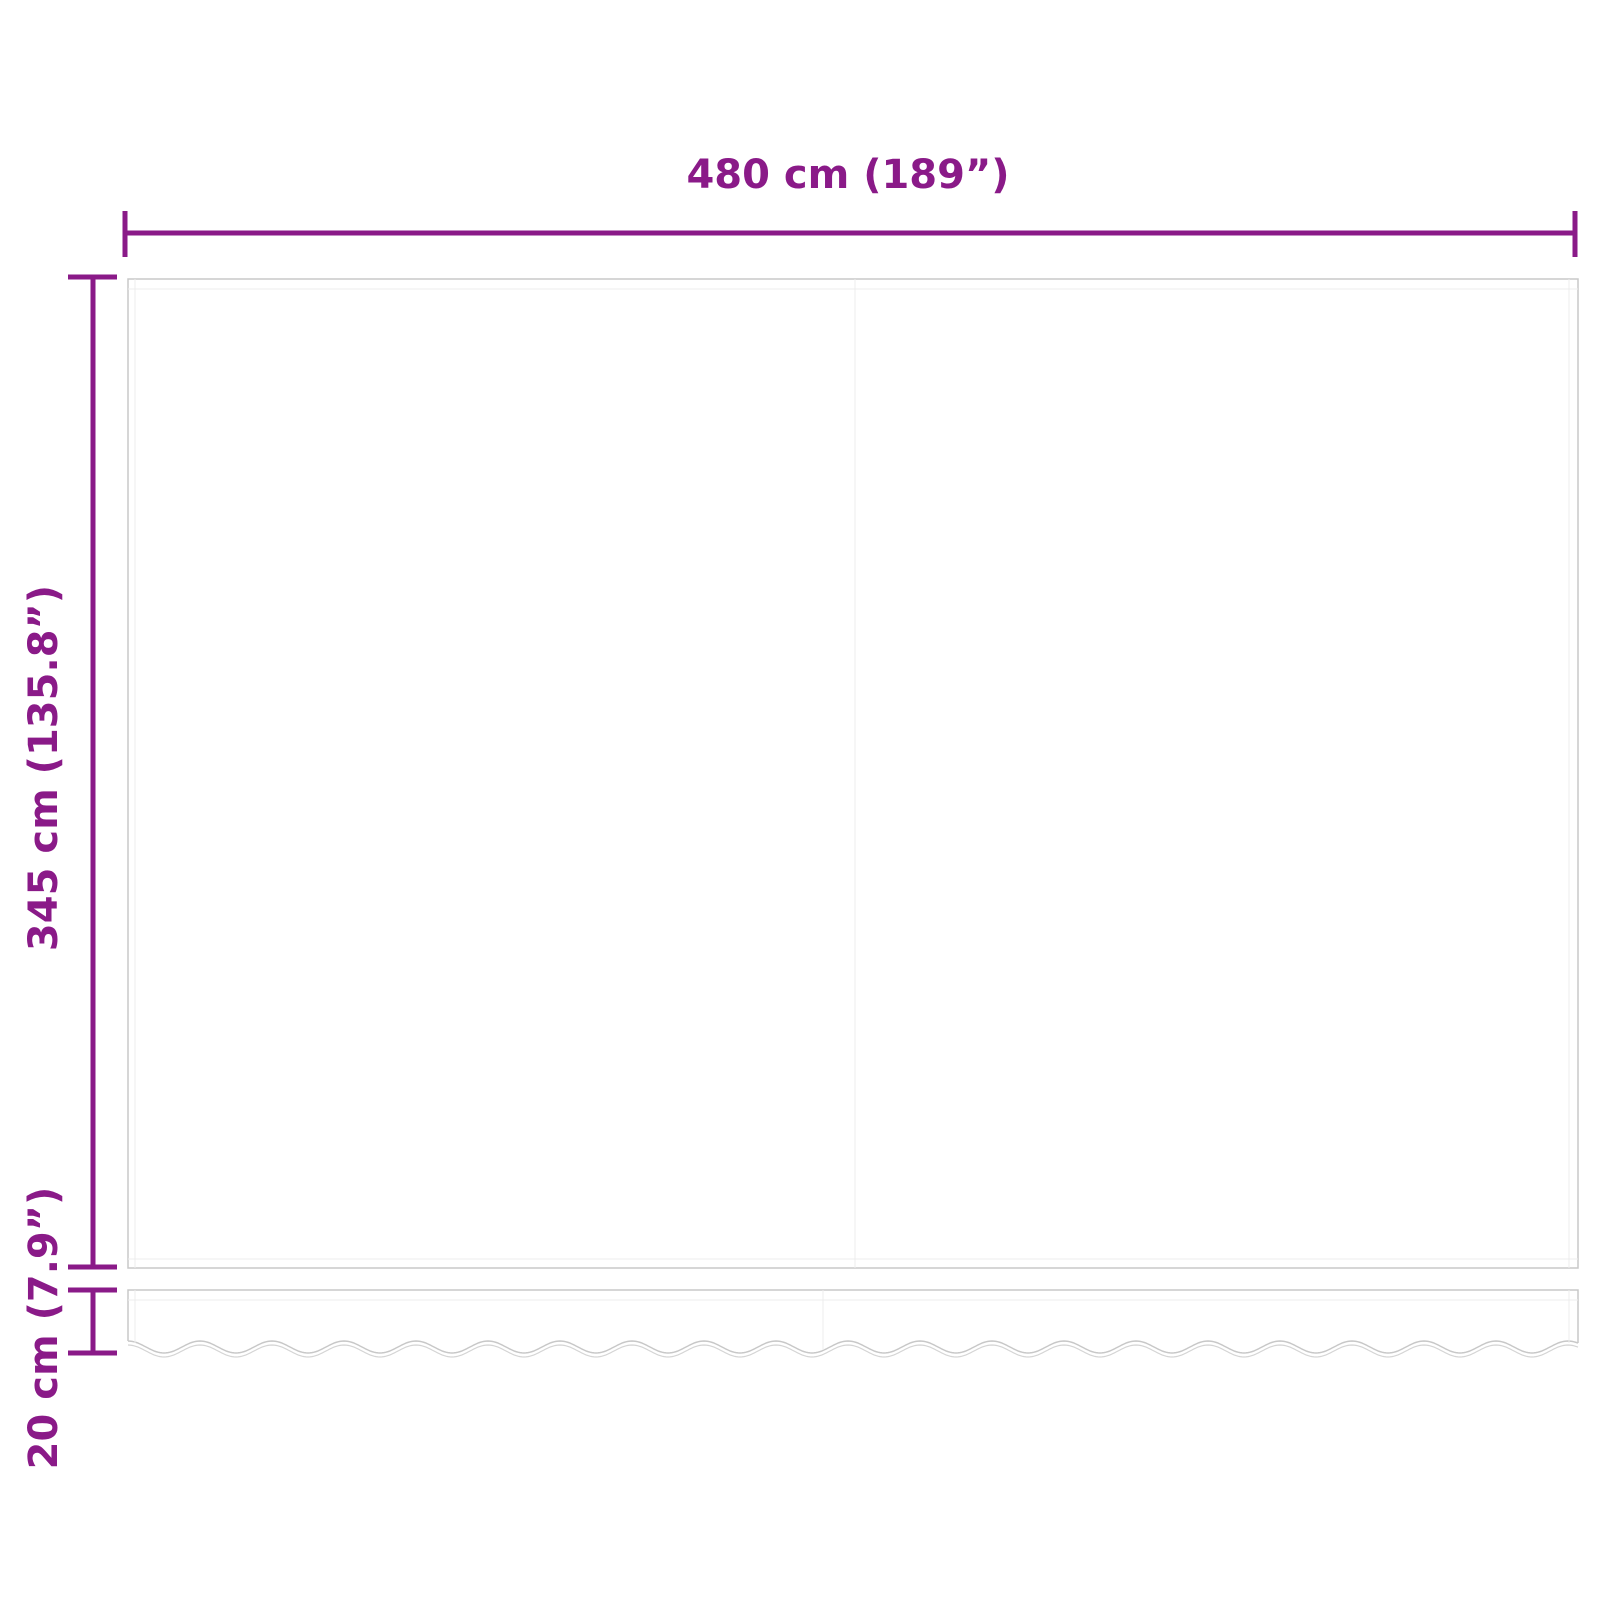 The height and width of the screenshot is (1600, 1600). I want to click on valance-outline, so click(853, 1321).